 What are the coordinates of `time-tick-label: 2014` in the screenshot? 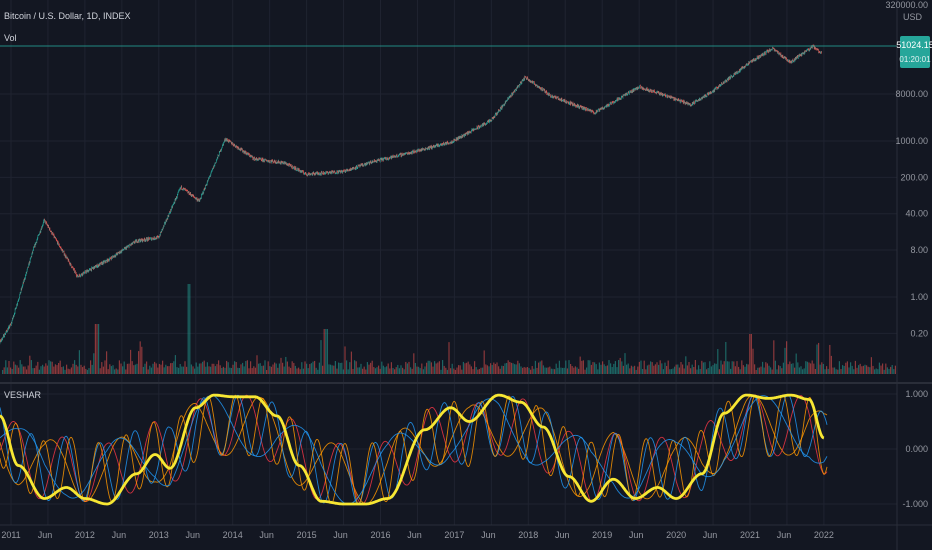 It's located at (233, 535).